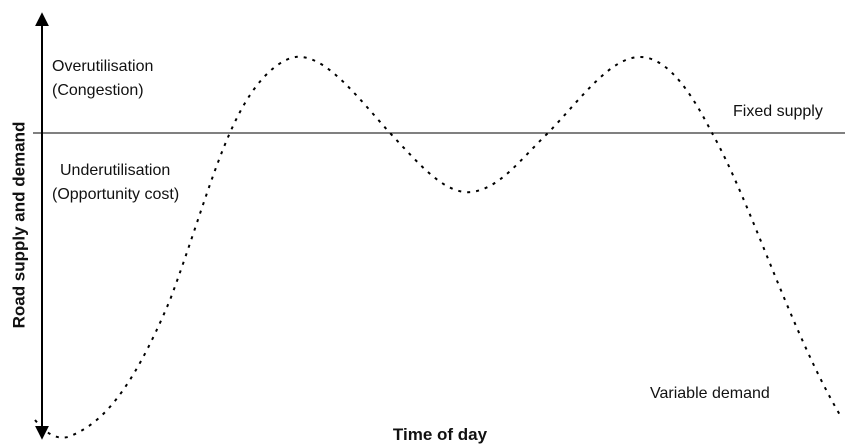 This screenshot has height=447, width=856. I want to click on line-label: Fixed supply, so click(778, 111).